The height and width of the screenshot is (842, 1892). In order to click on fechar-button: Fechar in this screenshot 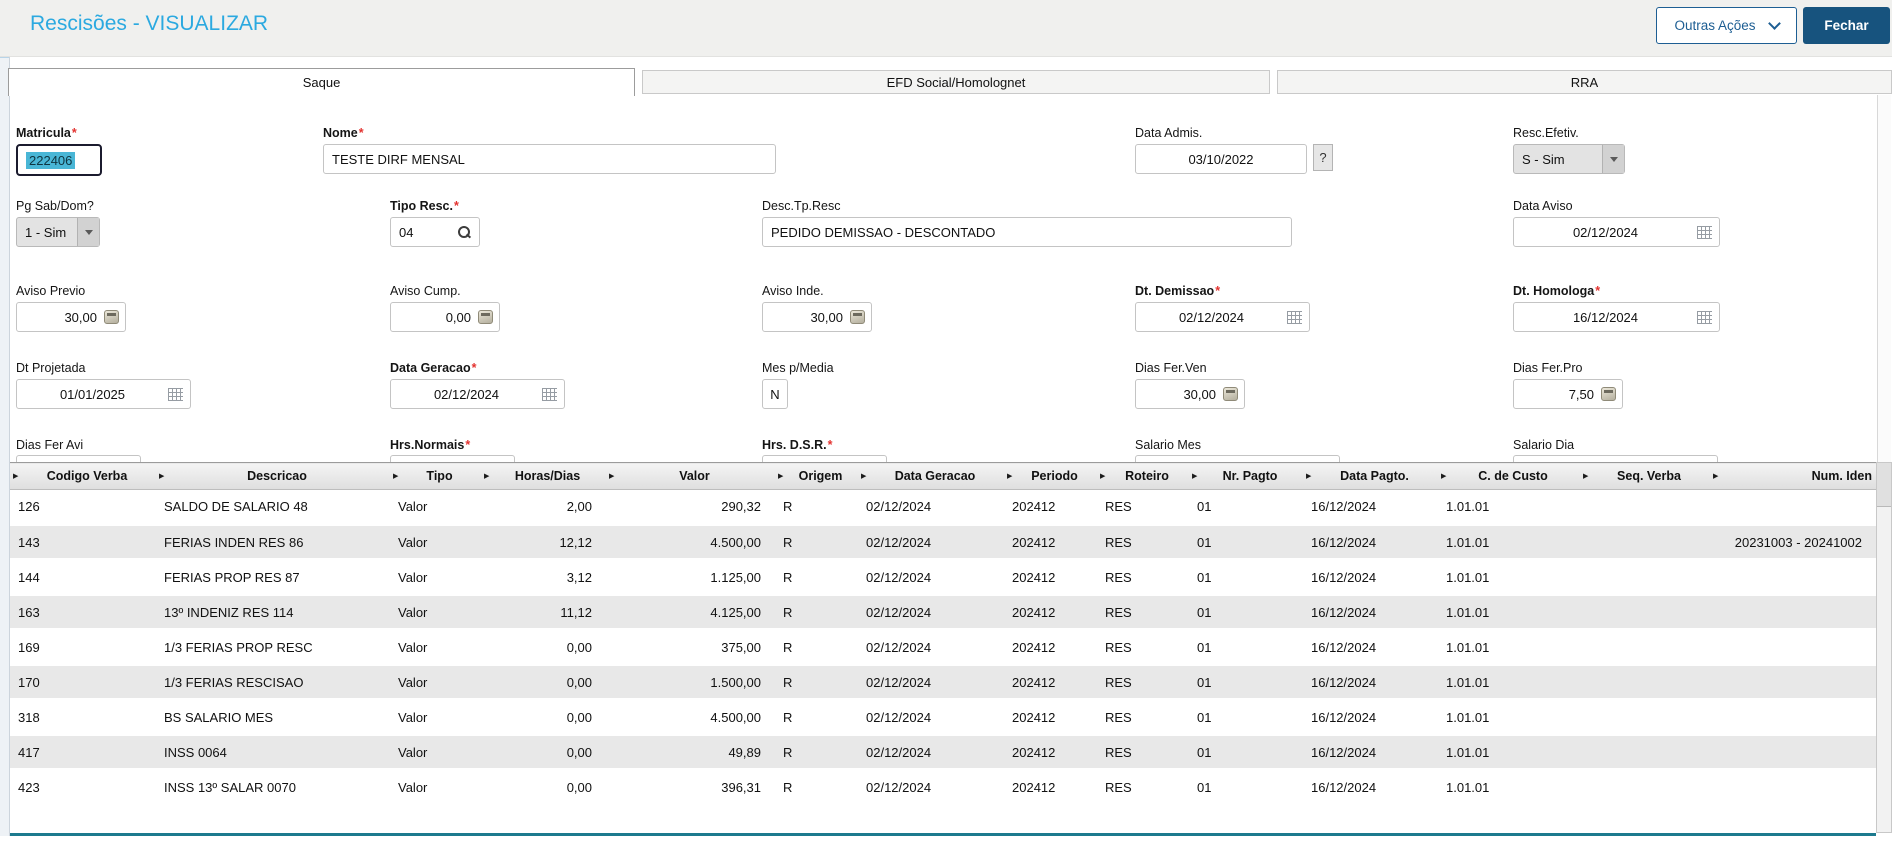, I will do `click(1846, 25)`.